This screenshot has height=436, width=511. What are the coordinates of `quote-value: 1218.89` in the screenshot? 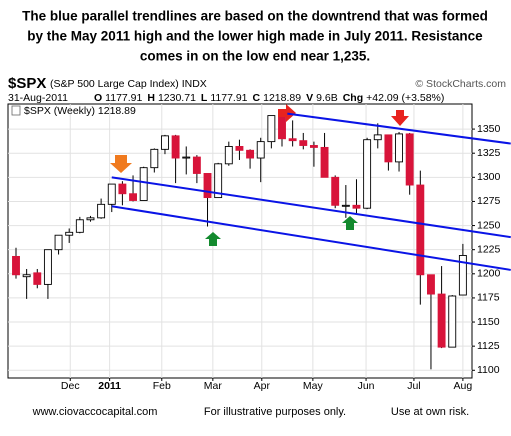 It's located at (282, 98).